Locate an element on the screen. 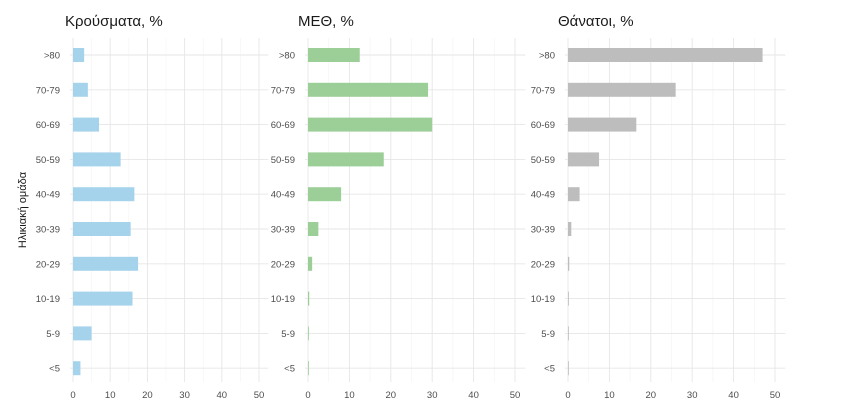  panel-title: Κρούσματα, % is located at coordinates (114, 21).